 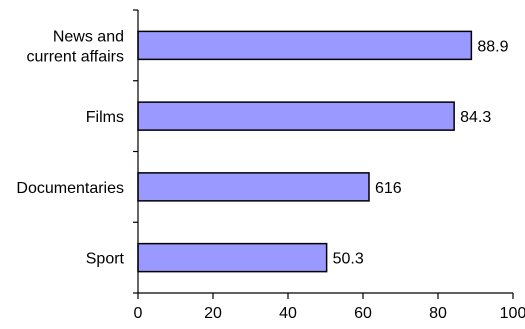 What do you see at coordinates (105, 117) in the screenshot?
I see `category-label-1: Films` at bounding box center [105, 117].